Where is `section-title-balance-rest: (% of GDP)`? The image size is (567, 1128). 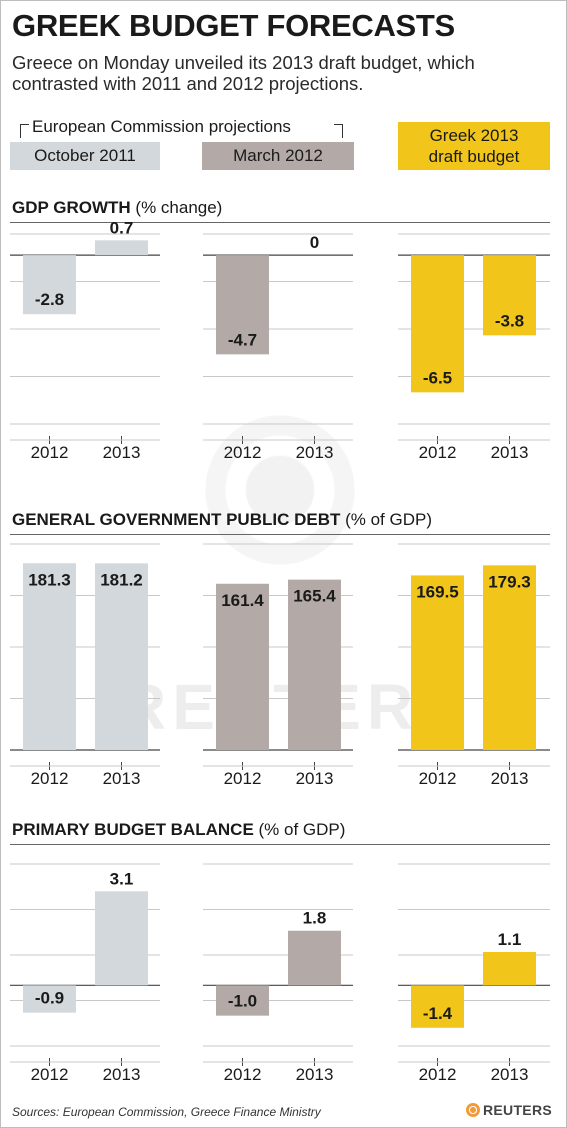 section-title-balance-rest: (% of GDP) is located at coordinates (299, 829).